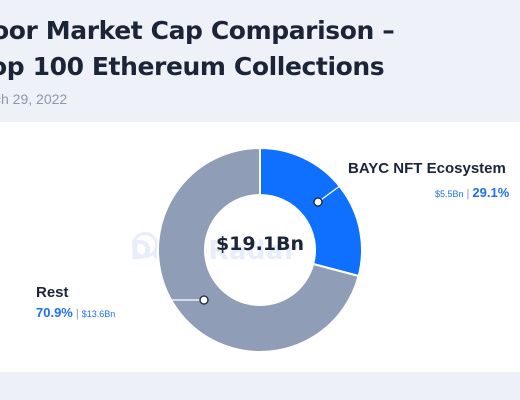 The image size is (520, 400). I want to click on slice-percent-rest: 70.9%, so click(54, 312).